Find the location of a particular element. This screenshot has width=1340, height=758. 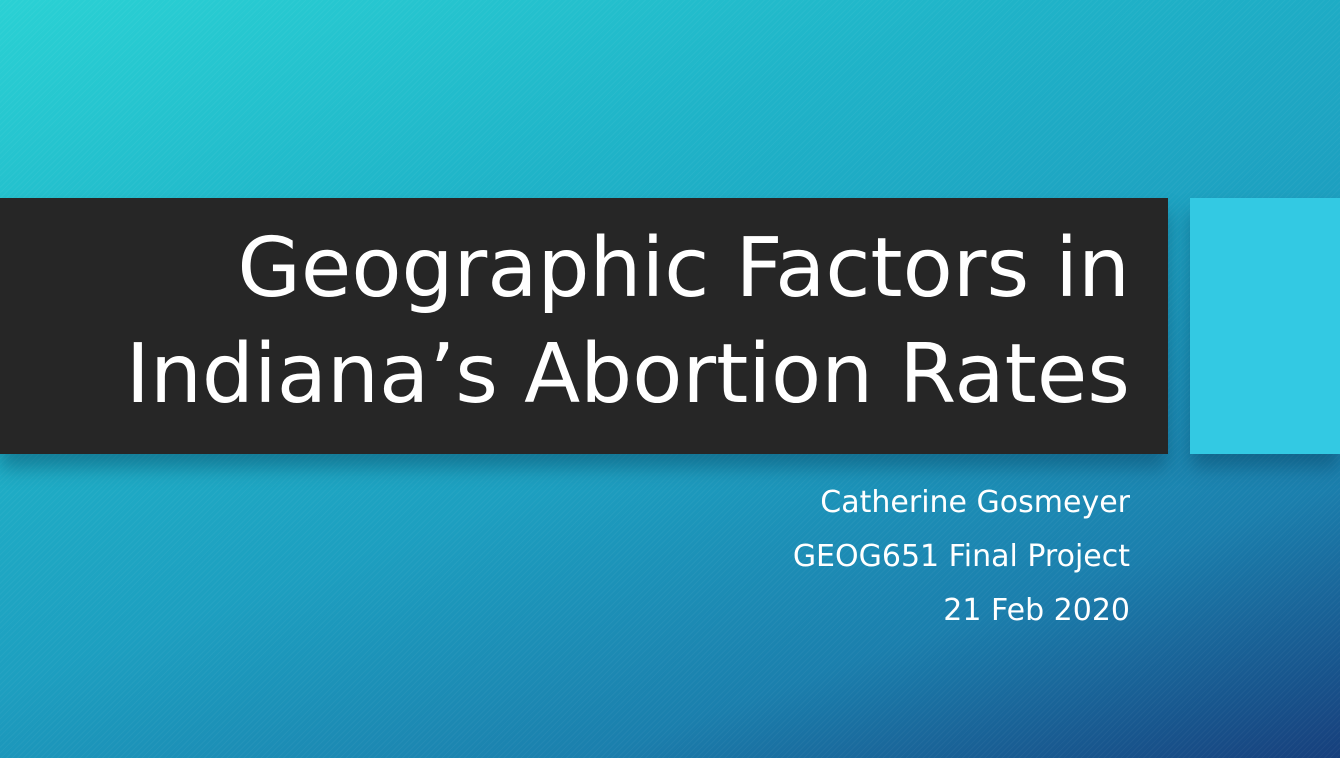

course-project: GEOG651 Final Project is located at coordinates (961, 556).